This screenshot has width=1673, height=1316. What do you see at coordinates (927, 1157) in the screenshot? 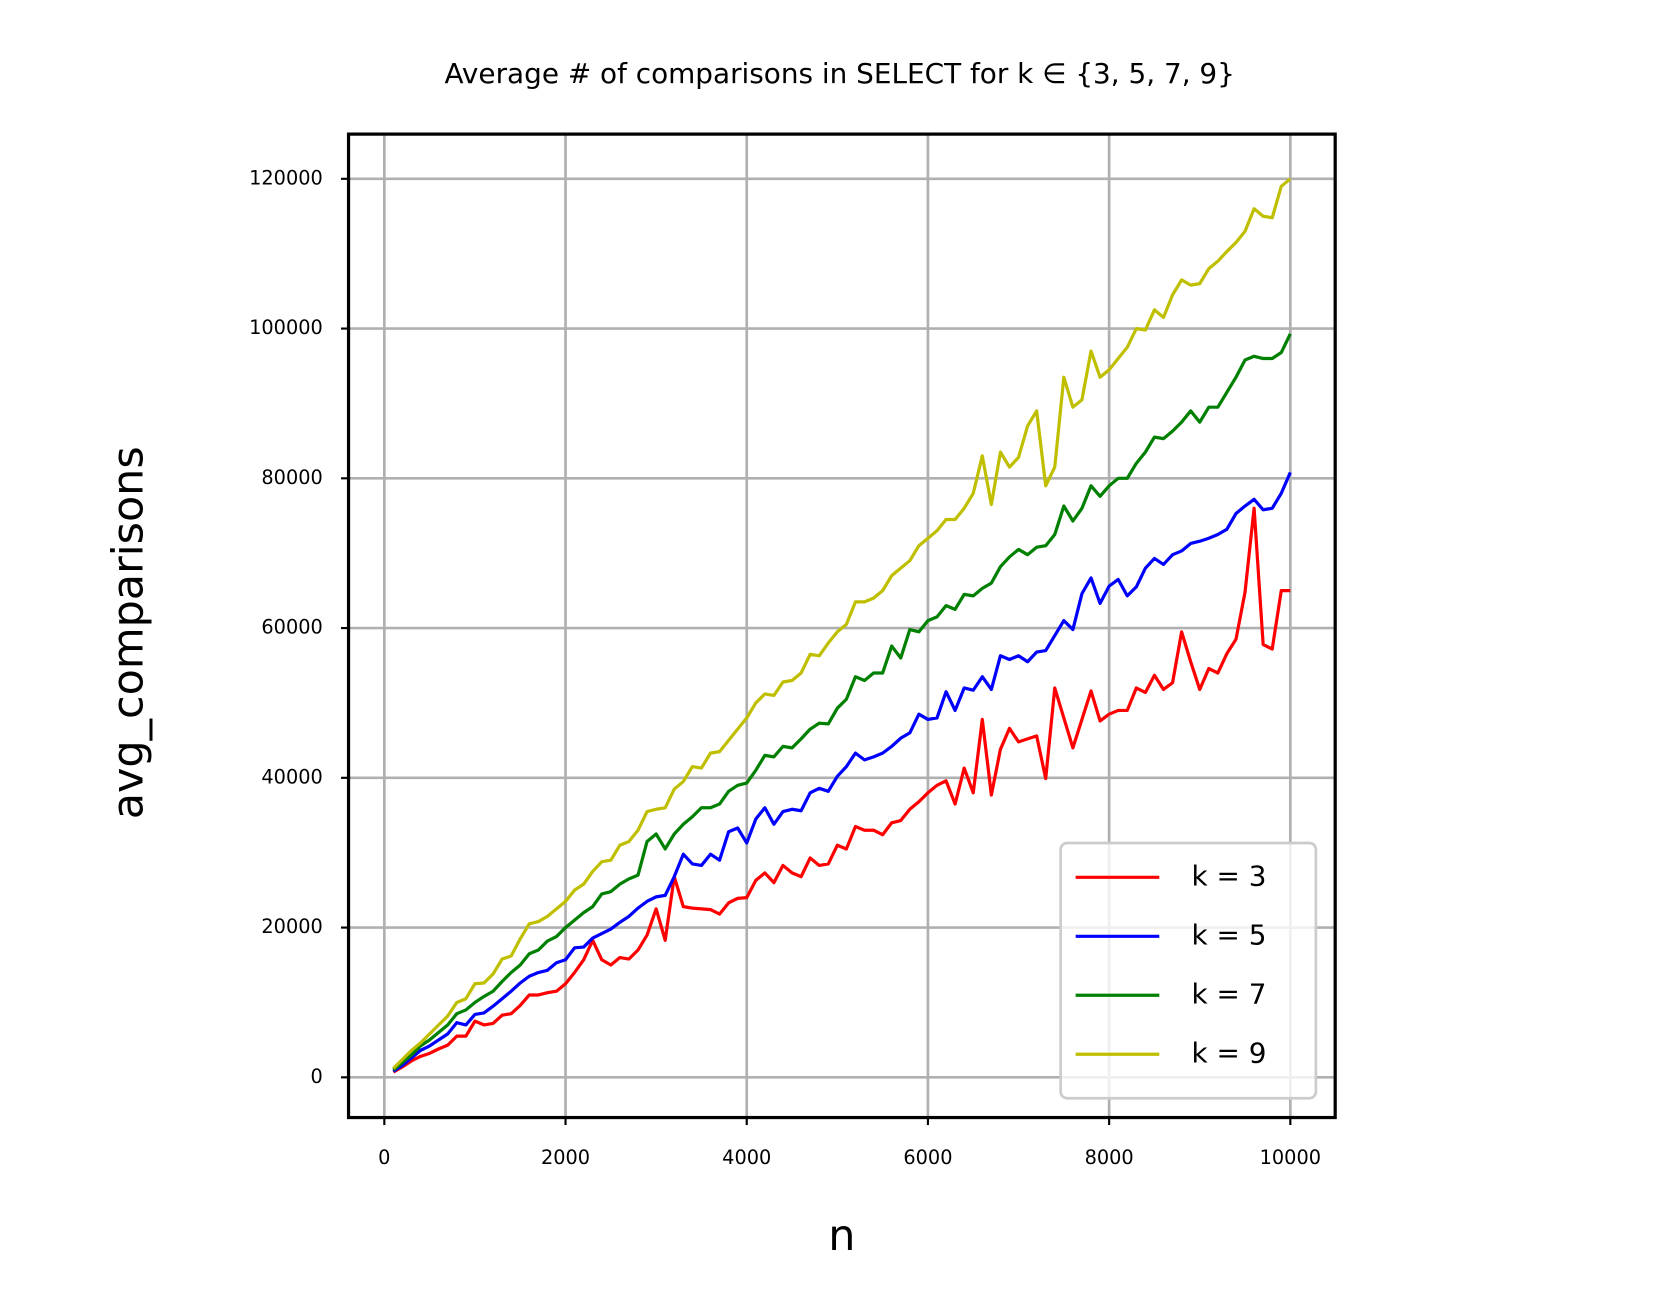
I see `x-tick-label: 6000` at bounding box center [927, 1157].